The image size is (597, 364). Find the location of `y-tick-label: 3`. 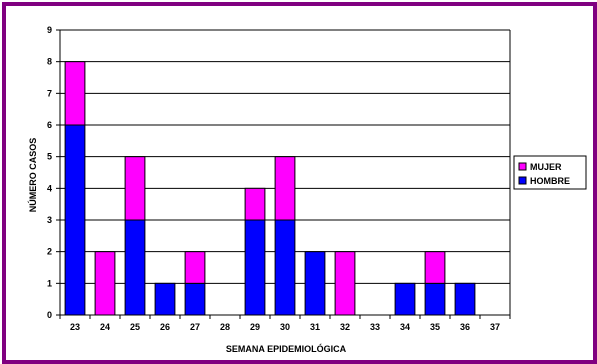

y-tick-label: 3 is located at coordinates (49, 220).